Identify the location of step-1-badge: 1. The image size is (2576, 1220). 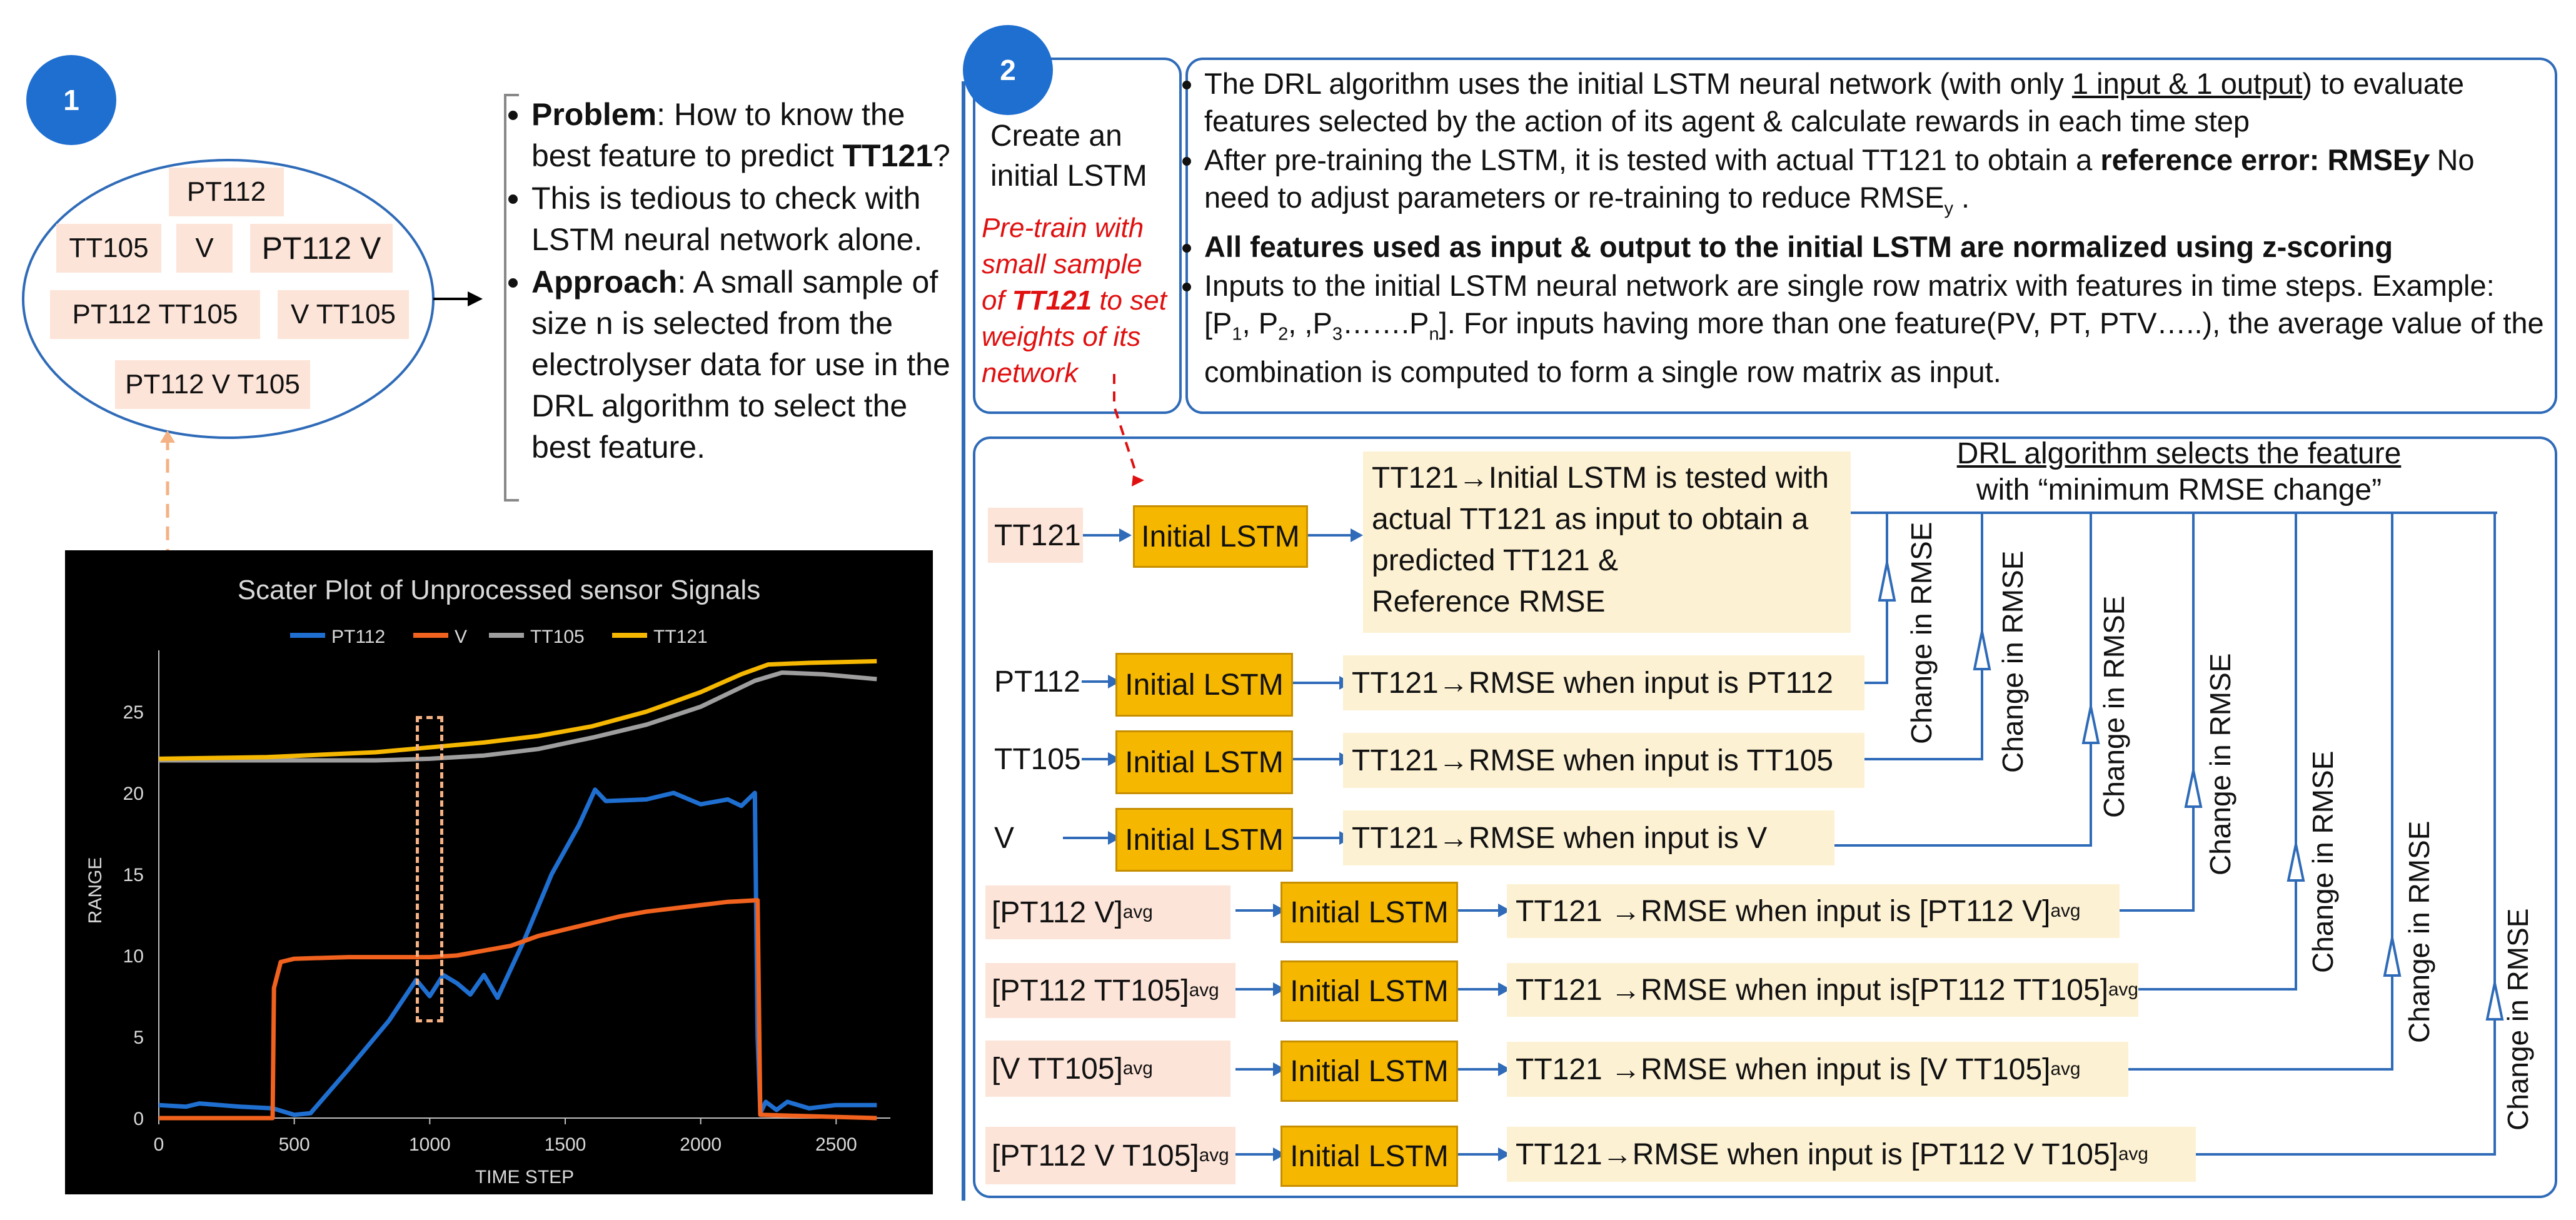
(71, 100).